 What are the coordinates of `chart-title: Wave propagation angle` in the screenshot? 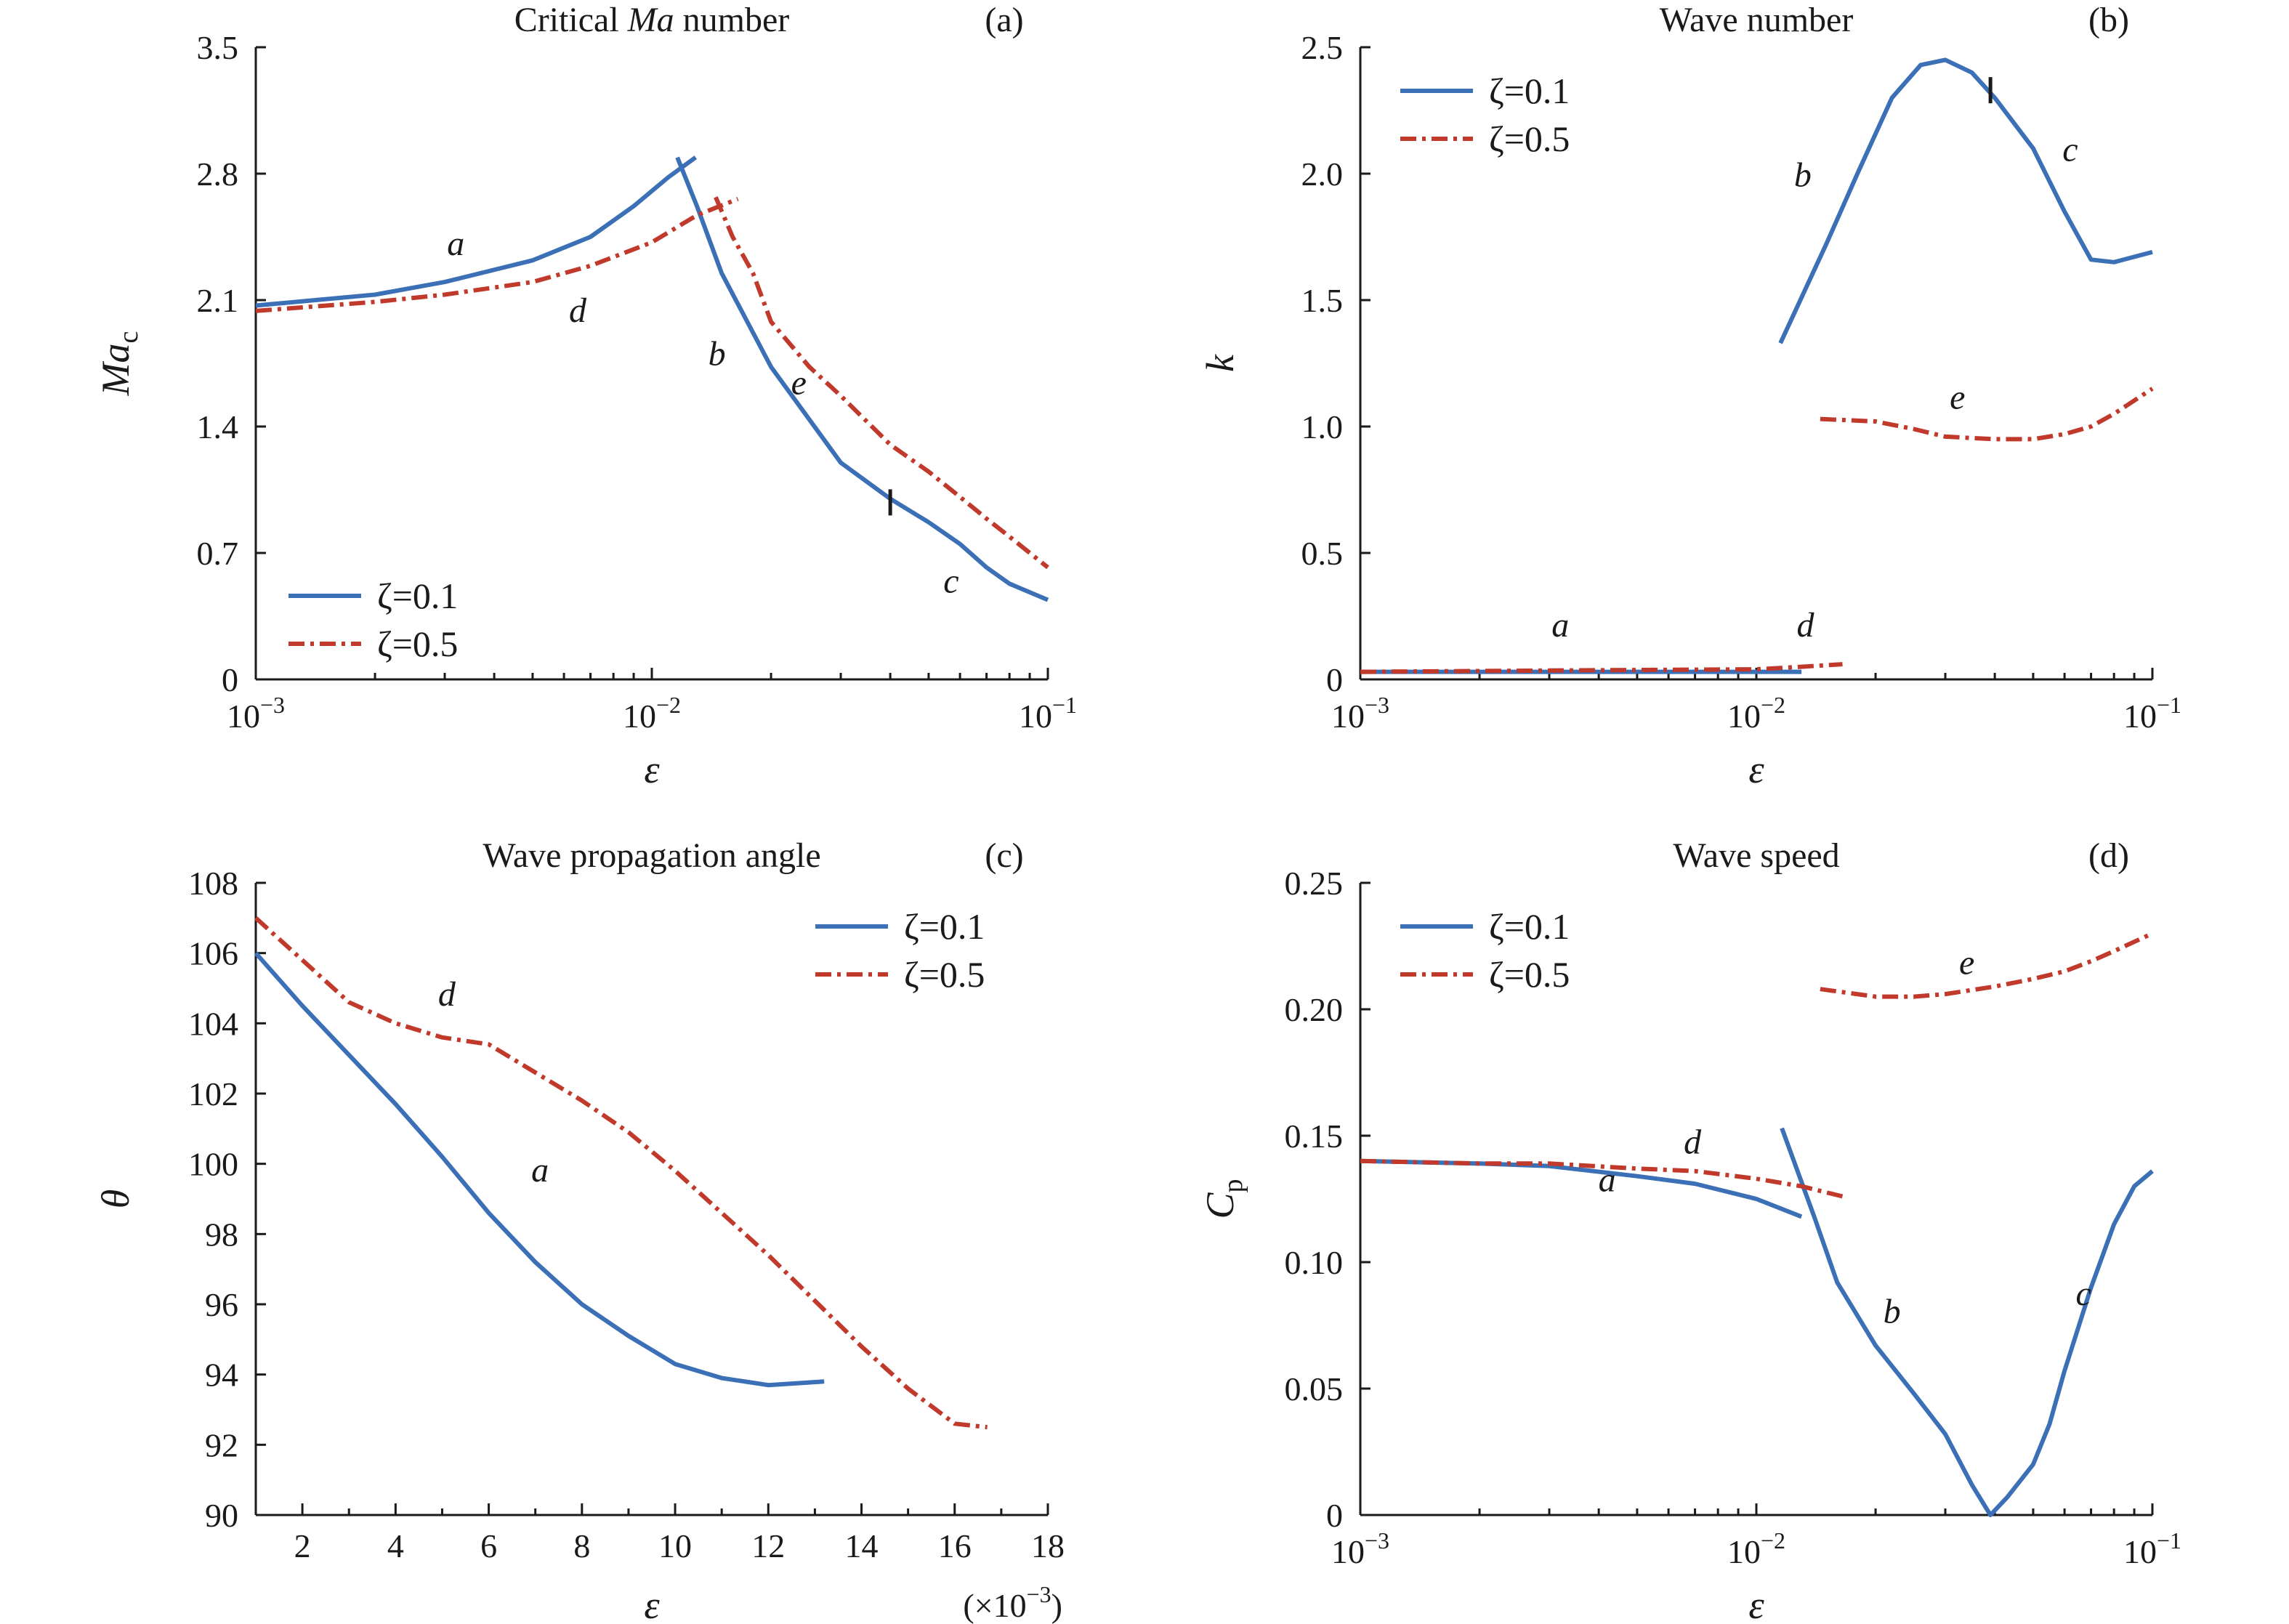 It's located at (651, 855).